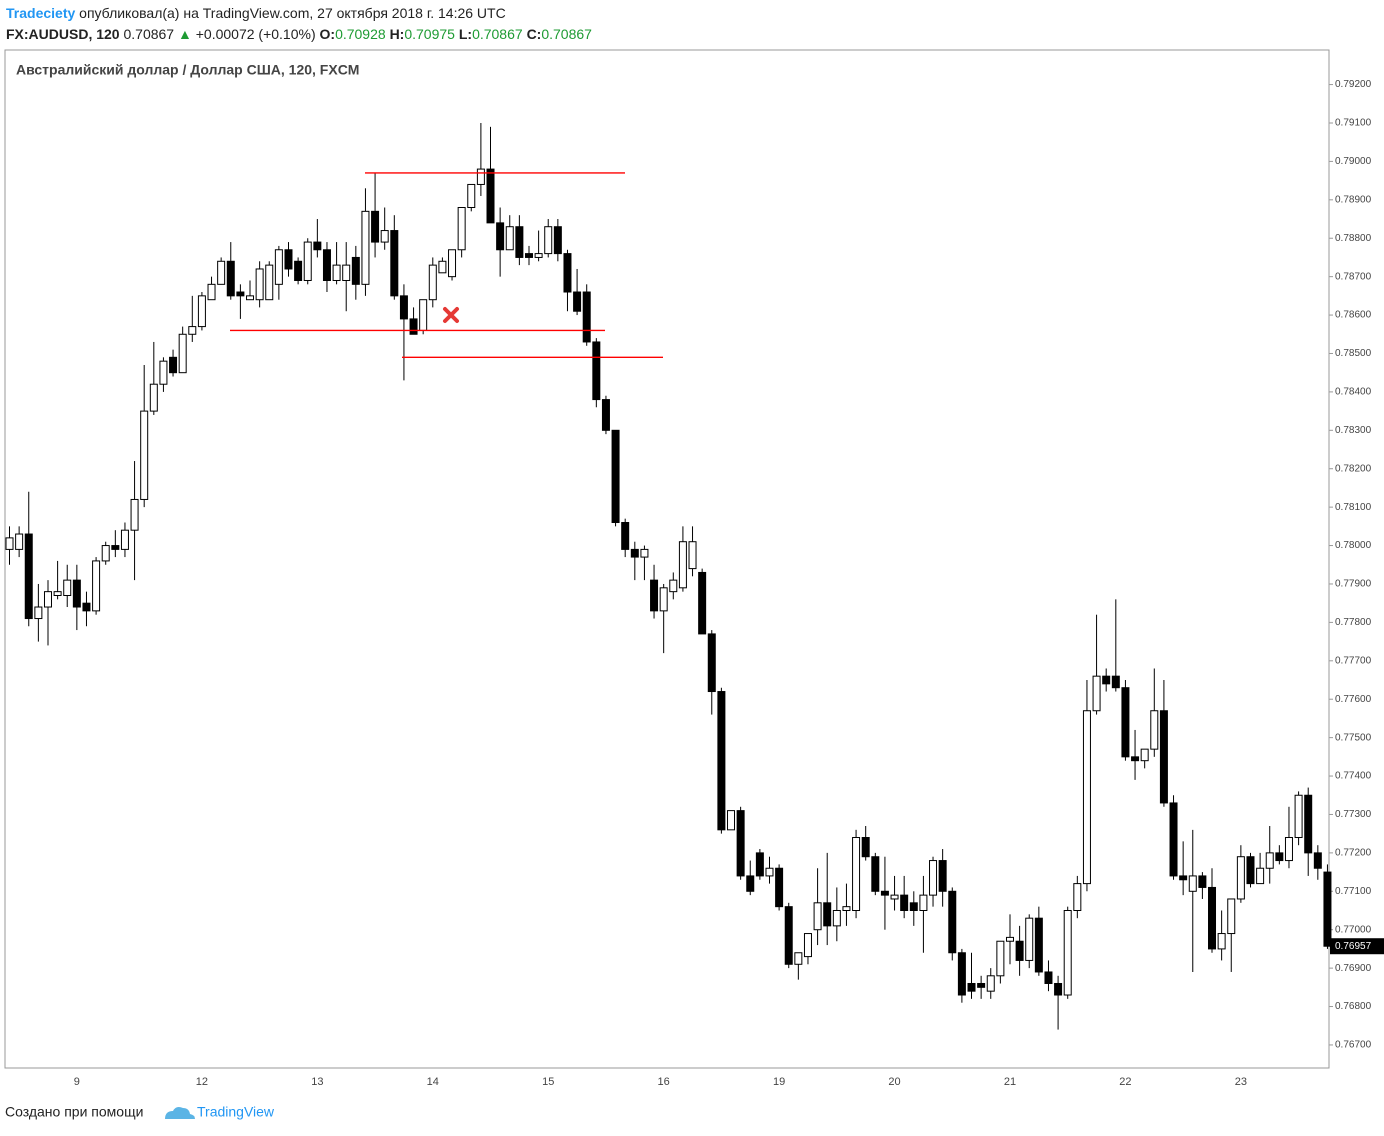  Describe the element at coordinates (317, 1082) in the screenshot. I see `x-tick-label: 13` at that location.